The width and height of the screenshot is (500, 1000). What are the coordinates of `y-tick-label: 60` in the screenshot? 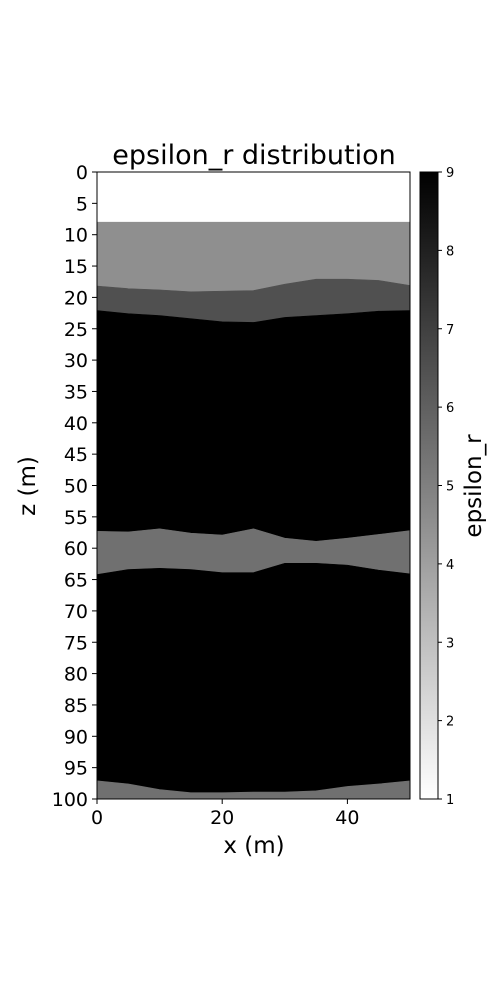 It's located at (76, 549).